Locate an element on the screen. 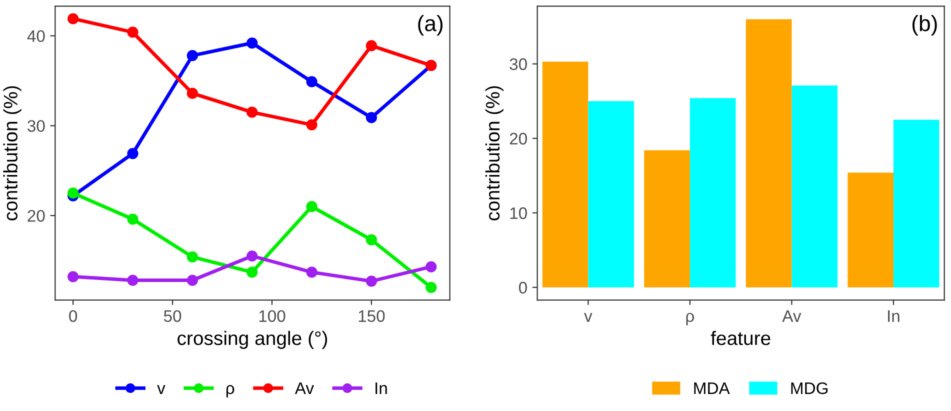 This screenshot has width=951, height=411. legend-label: MDG is located at coordinates (809, 388).